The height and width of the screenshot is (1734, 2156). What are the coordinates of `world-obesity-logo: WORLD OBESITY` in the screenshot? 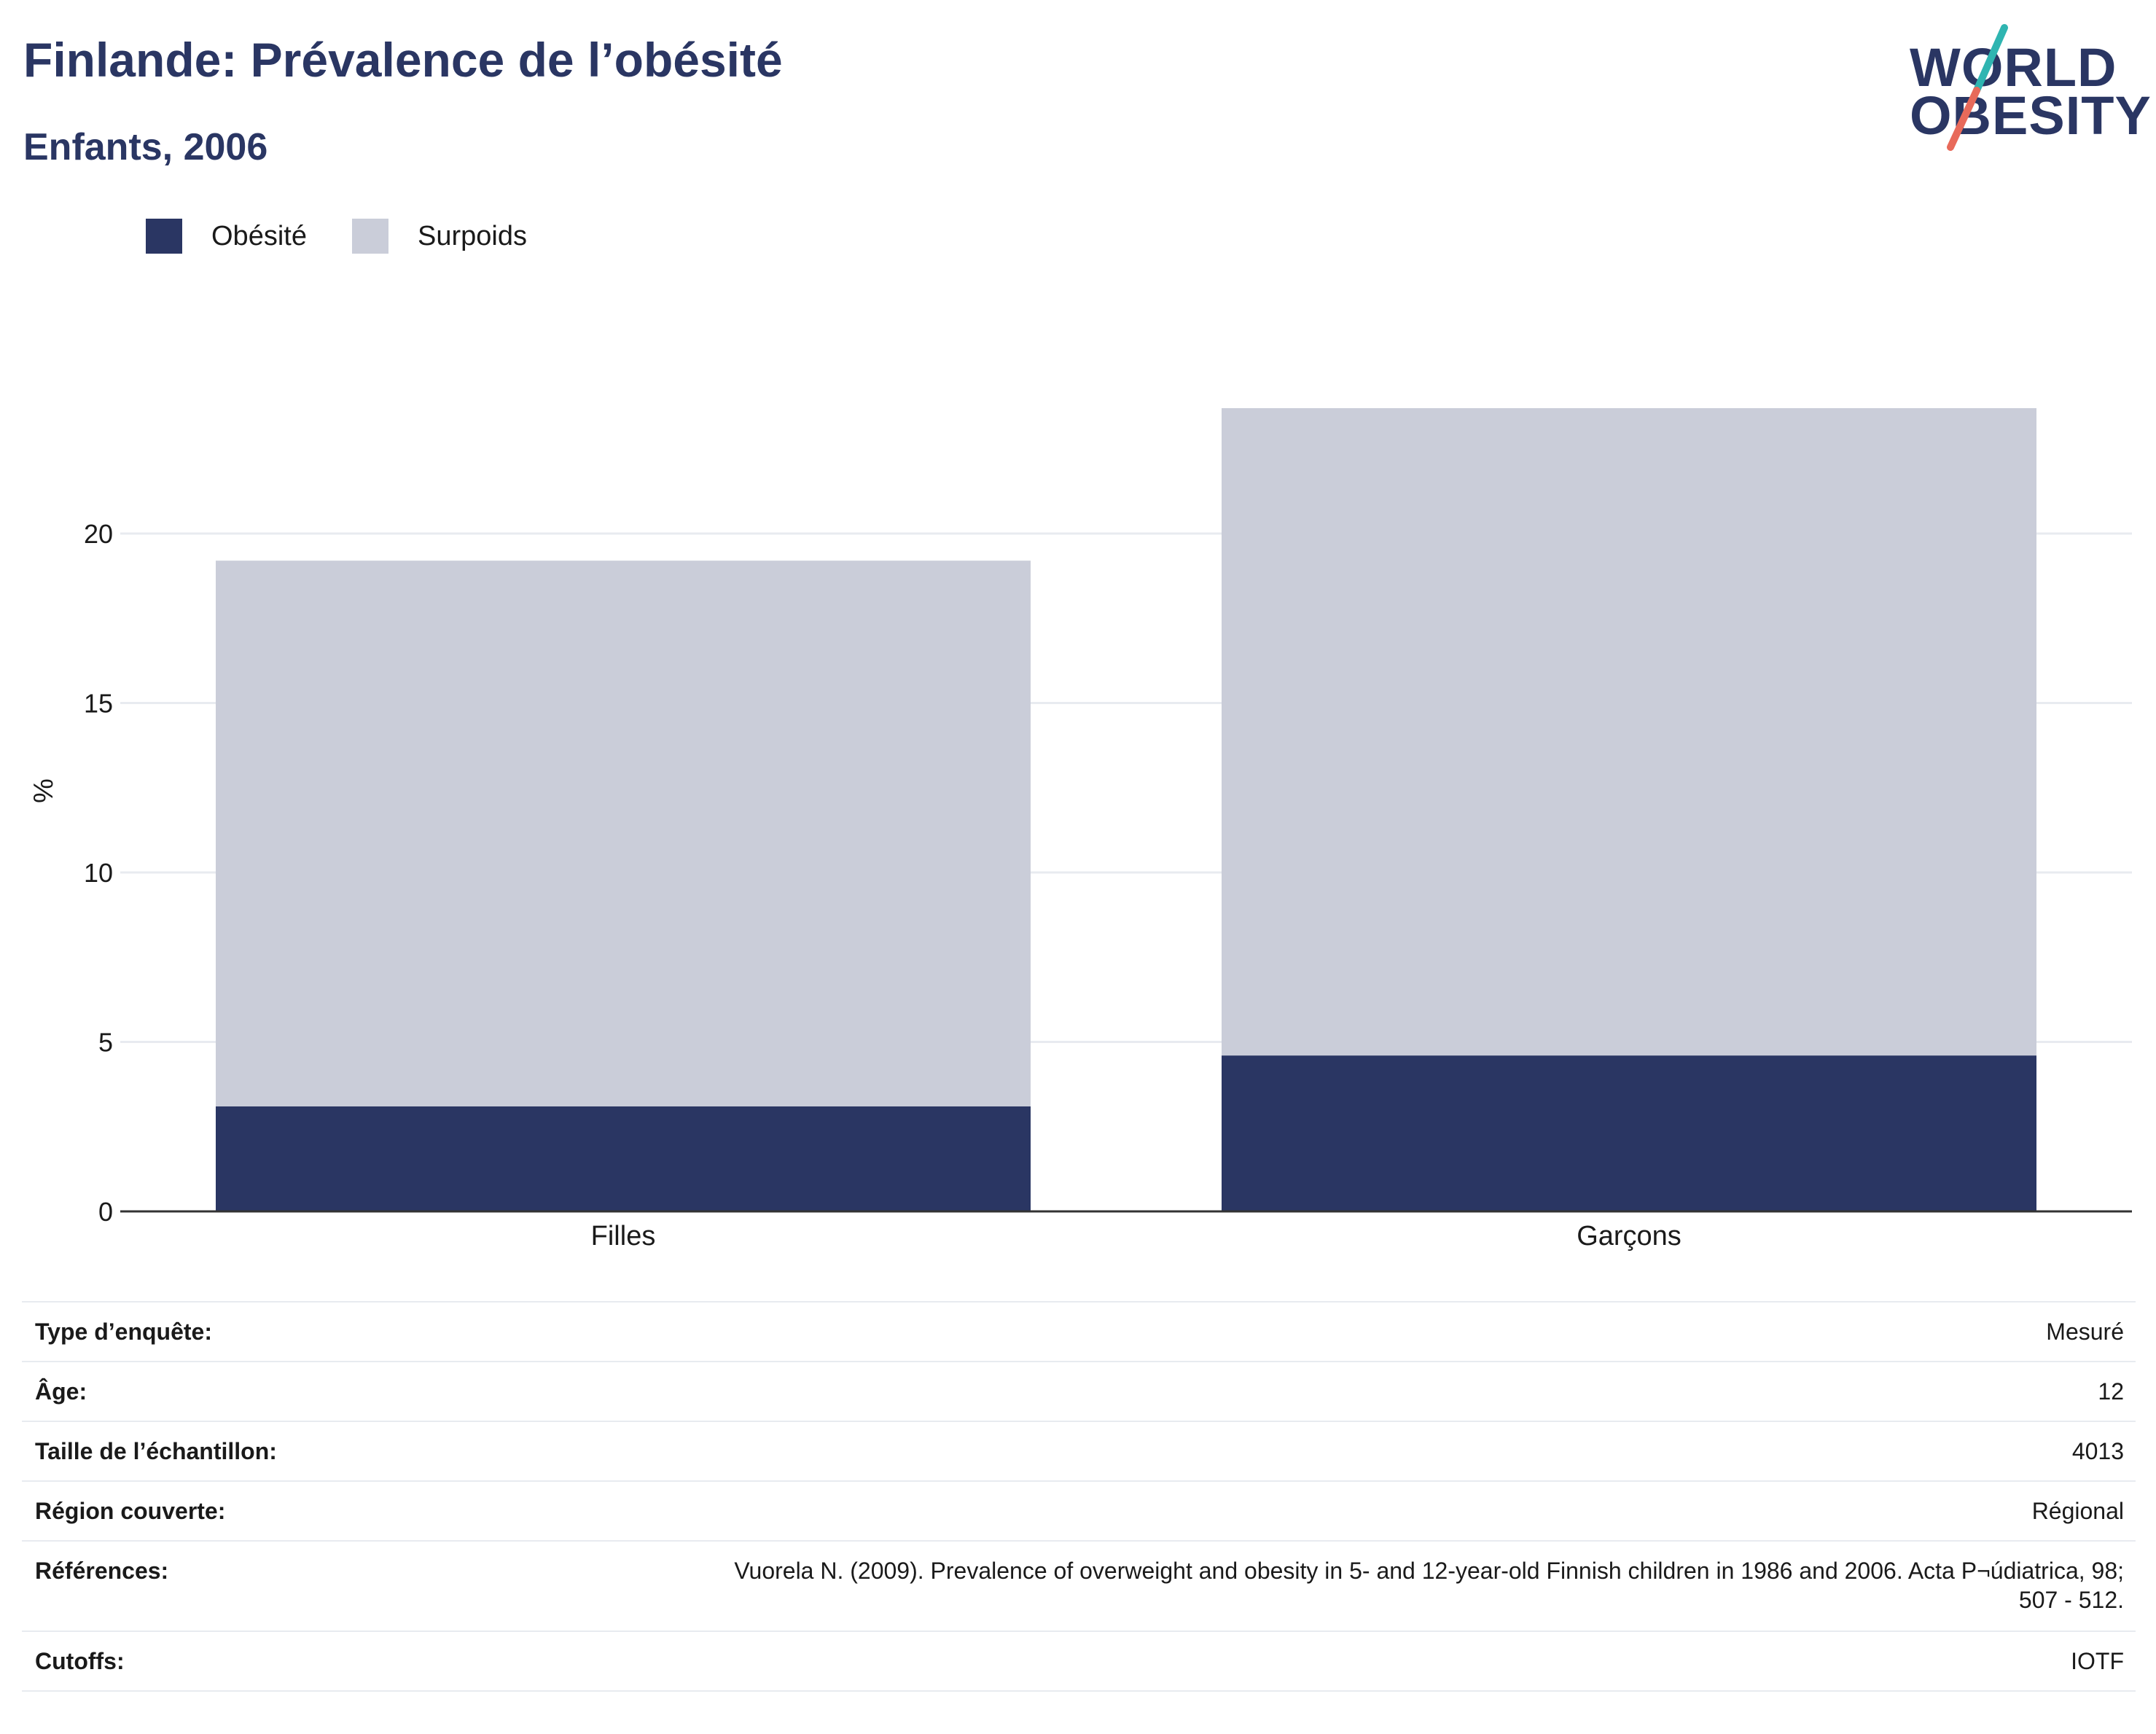 It's located at (2023, 88).